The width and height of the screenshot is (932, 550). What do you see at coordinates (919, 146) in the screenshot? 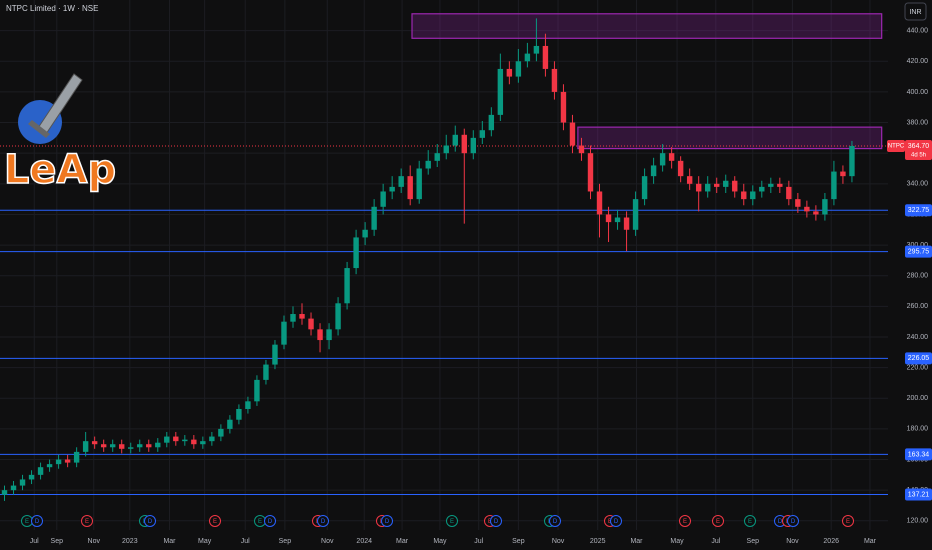
I see `price-label: 364.70` at bounding box center [919, 146].